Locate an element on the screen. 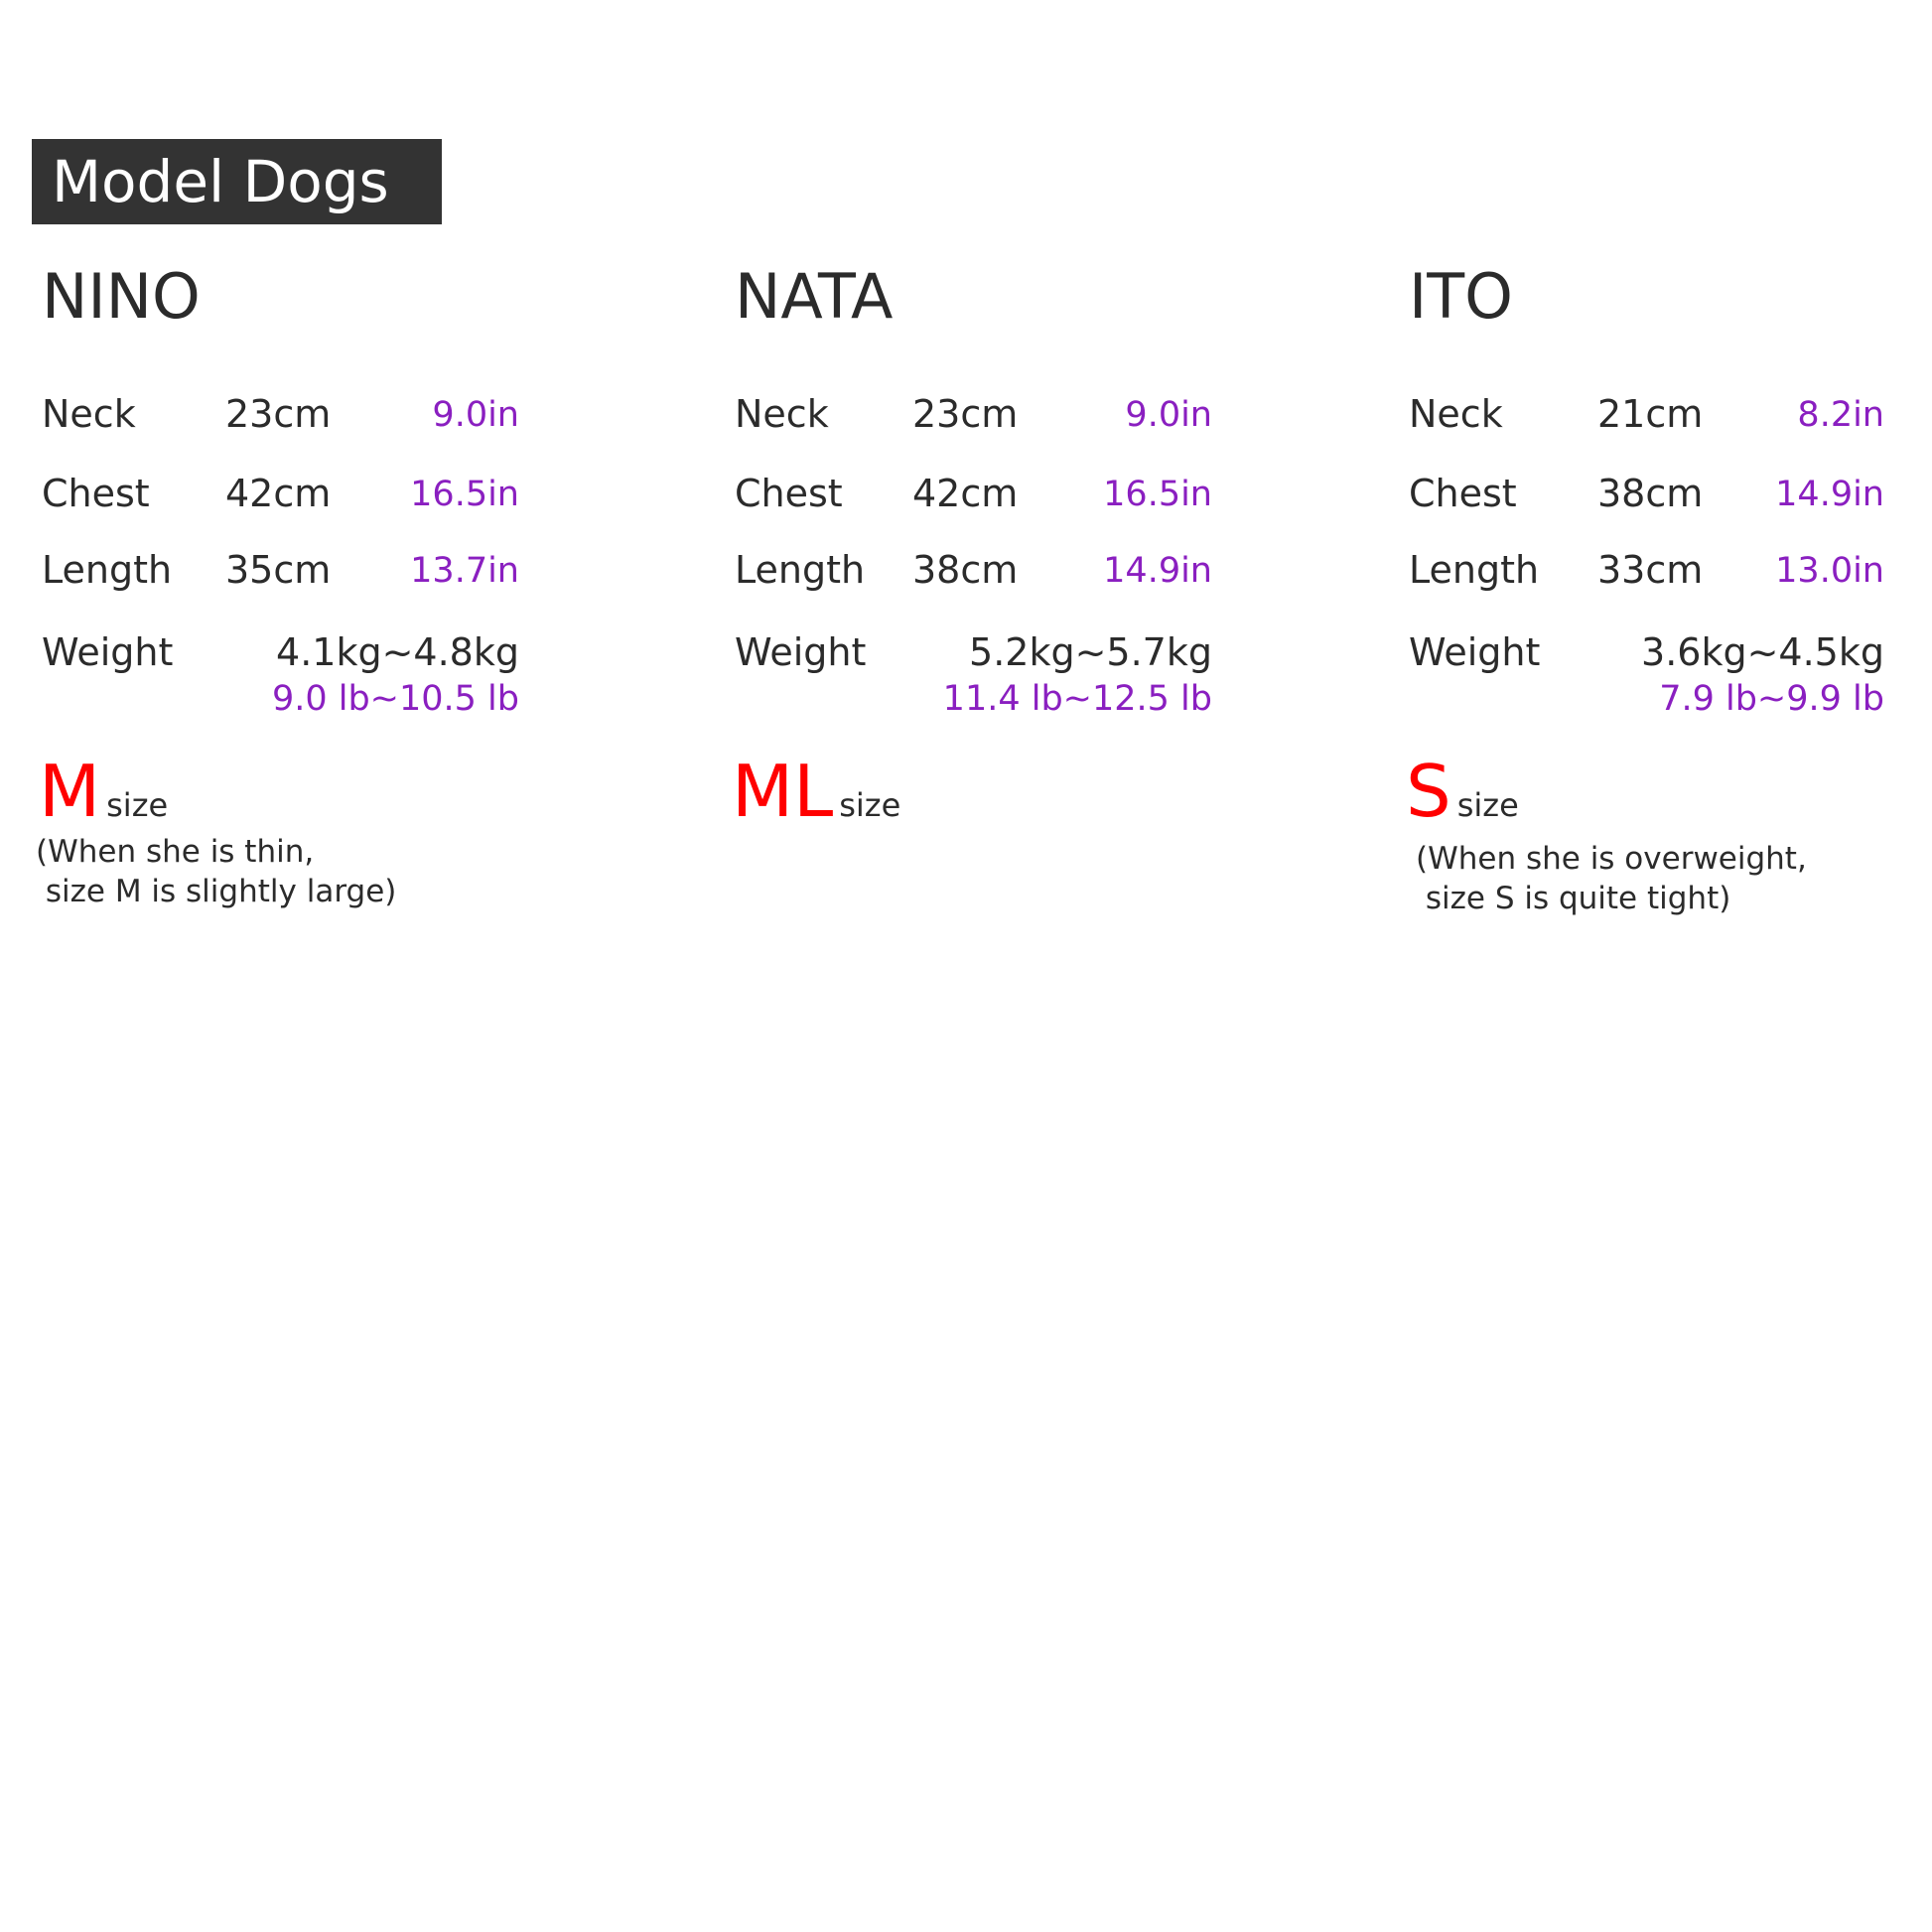 The image size is (1932, 1932). neck-cm: 21cm is located at coordinates (1650, 414).